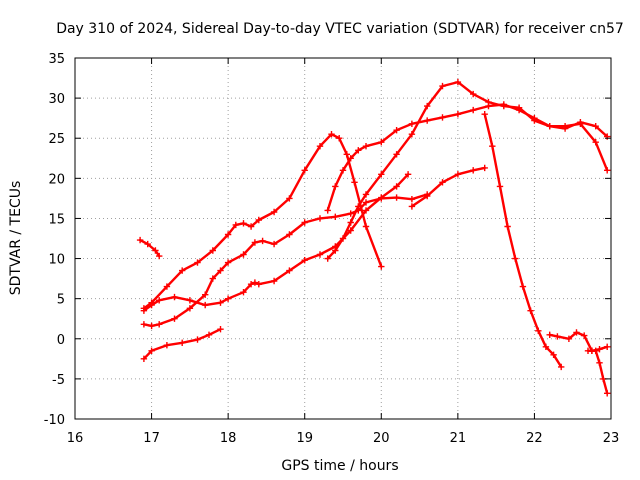 The height and width of the screenshot is (480, 640). I want to click on x-tick-label: 21, so click(458, 438).